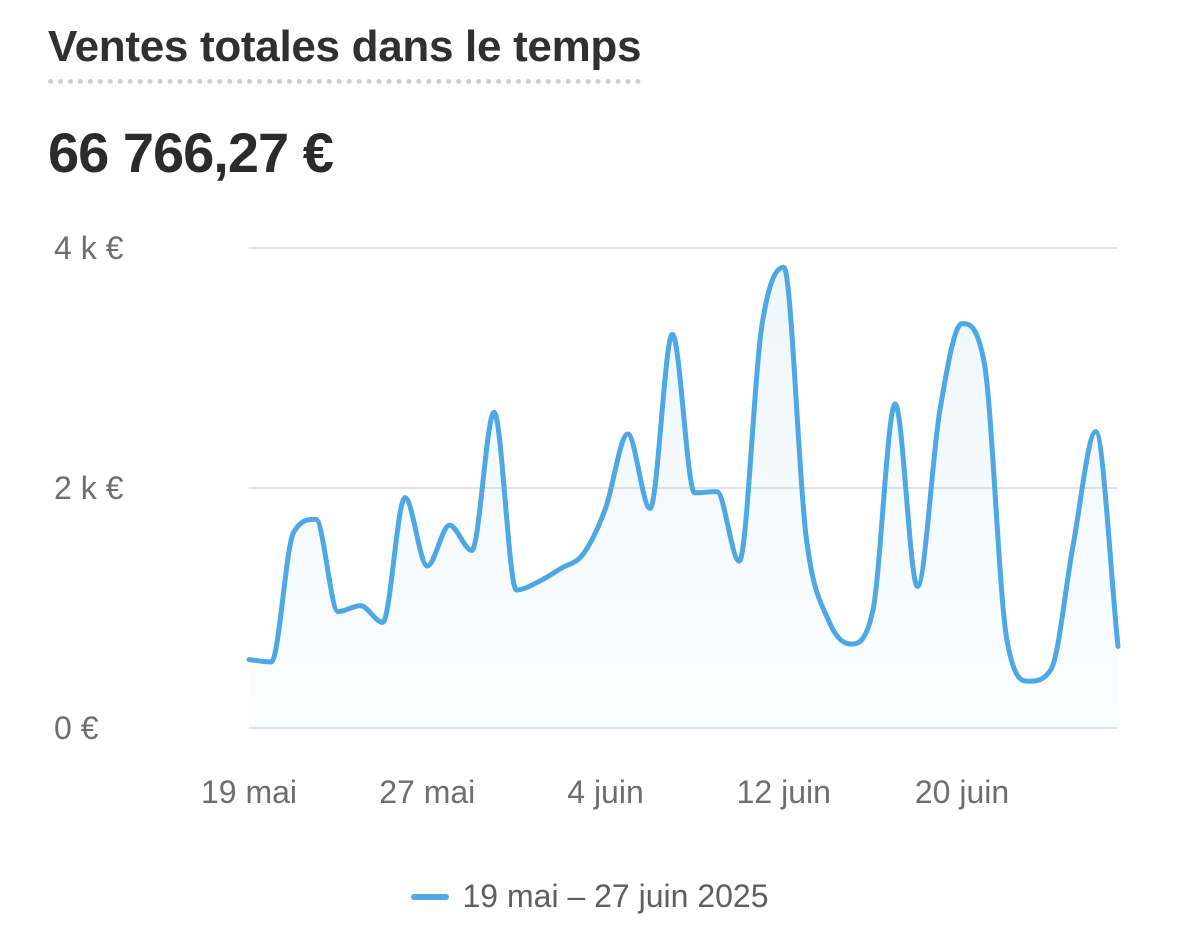 The height and width of the screenshot is (943, 1179). I want to click on legend-label: 19 mai – 27 juin 2025, so click(615, 896).